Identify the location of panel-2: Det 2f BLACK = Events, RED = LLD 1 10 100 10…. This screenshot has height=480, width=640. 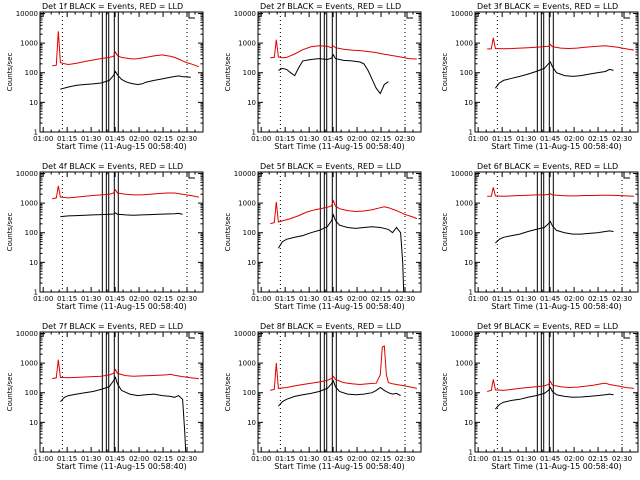
(323, 76).